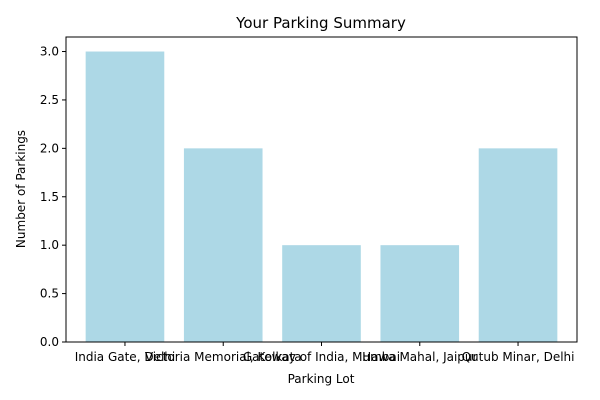 This screenshot has height=400, width=600. What do you see at coordinates (49, 52) in the screenshot?
I see `y-tick-label: 3.0` at bounding box center [49, 52].